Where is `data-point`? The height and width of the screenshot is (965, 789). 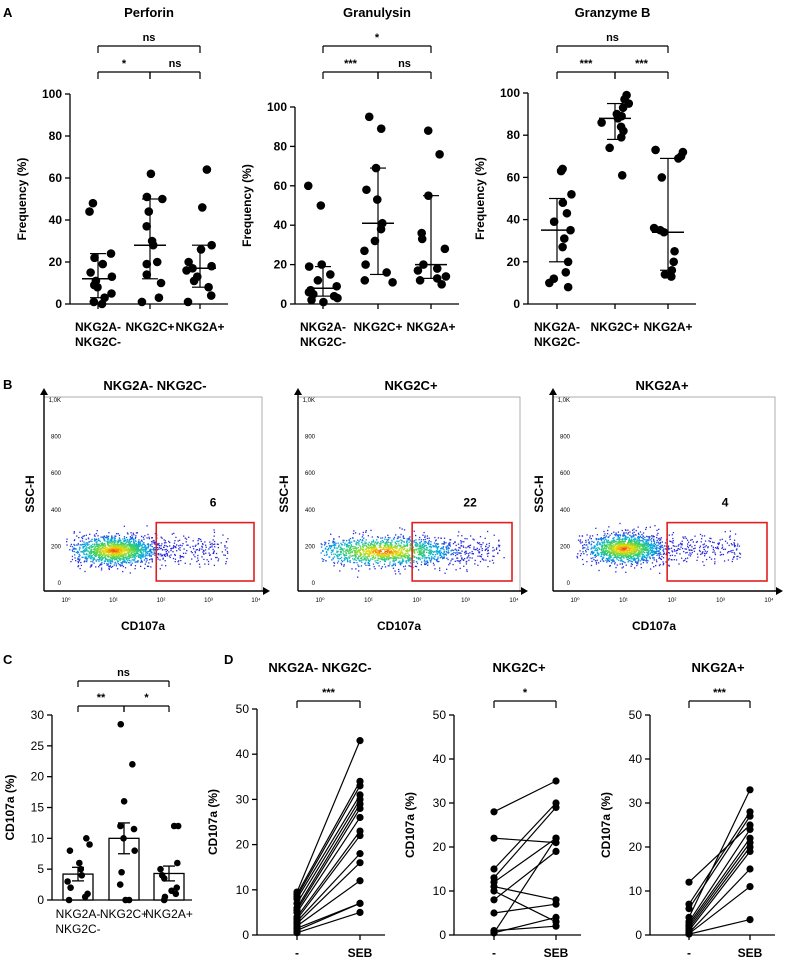
data-point is located at coordinates (146, 226).